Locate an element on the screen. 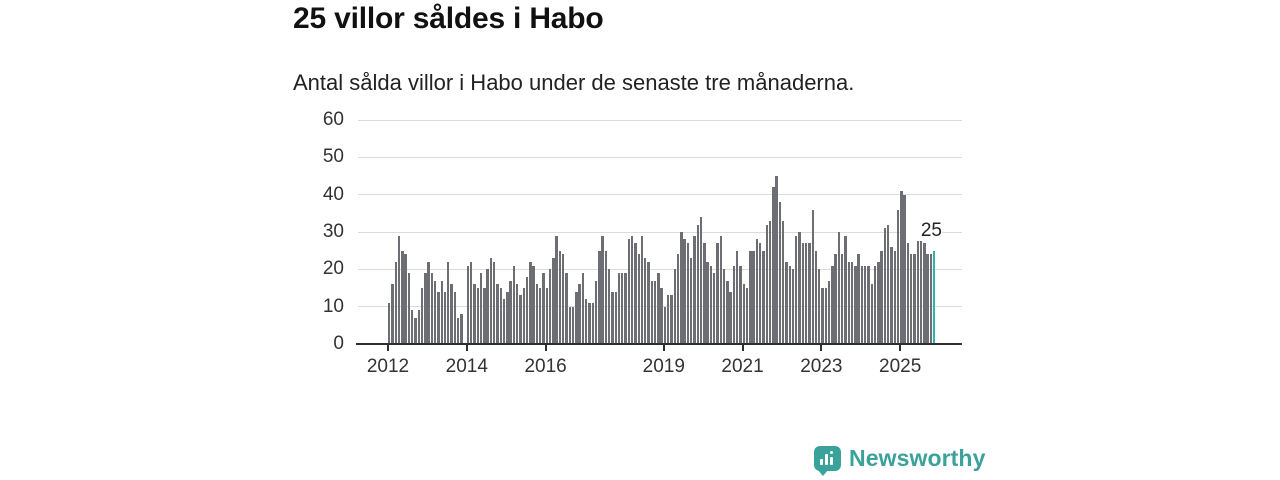  x-tick-2019 is located at coordinates (663, 348).